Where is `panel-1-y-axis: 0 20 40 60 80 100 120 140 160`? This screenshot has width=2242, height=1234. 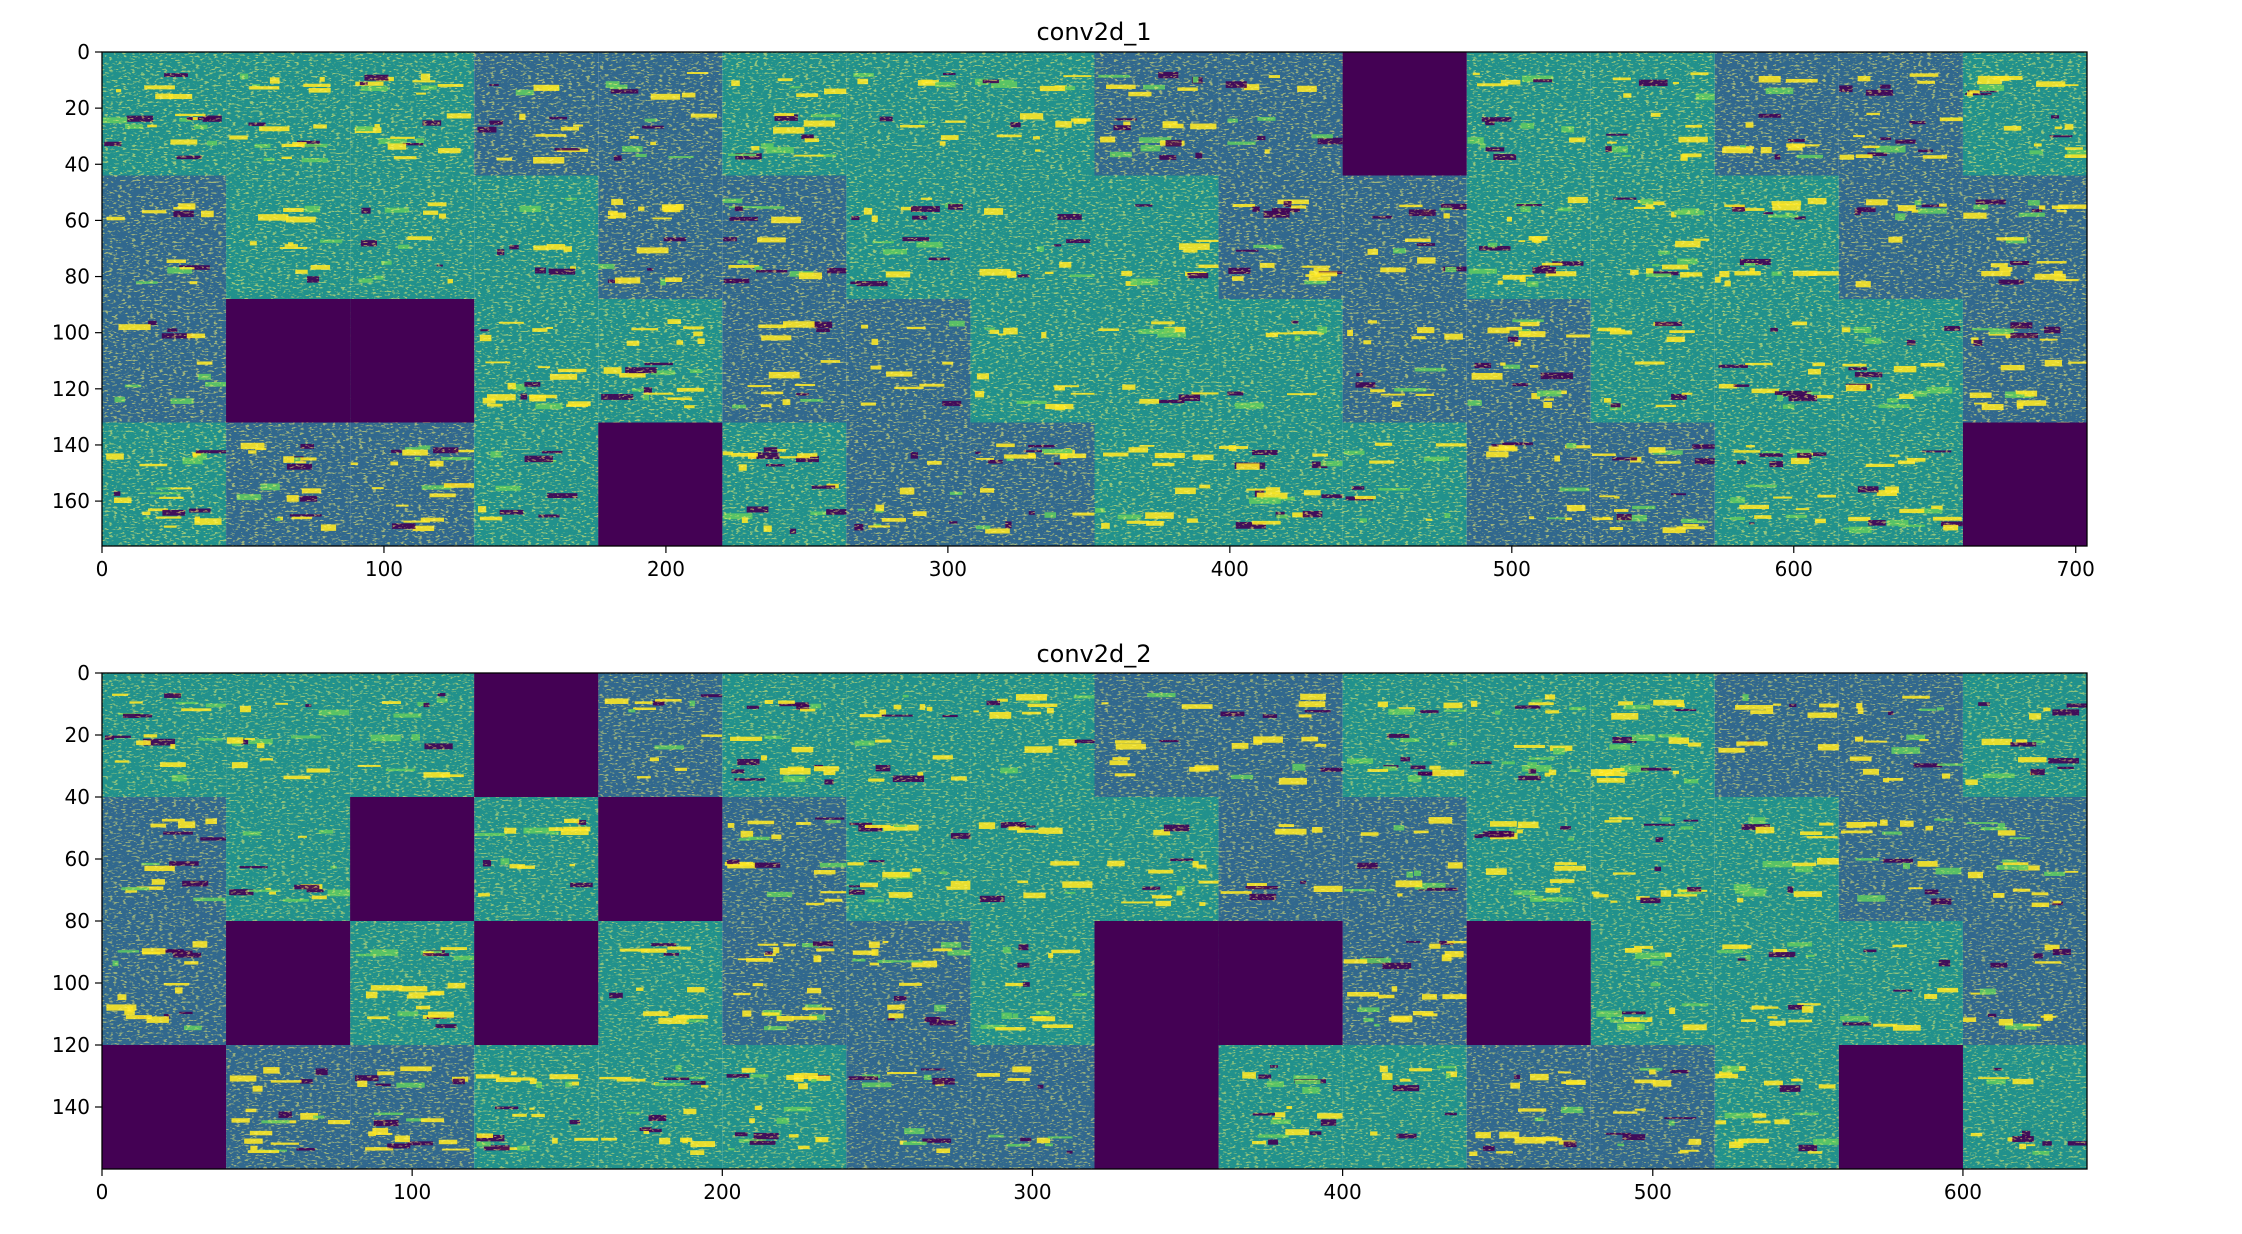
panel-1-y-axis: 0 20 40 60 80 100 120 140 160 is located at coordinates (77, 276).